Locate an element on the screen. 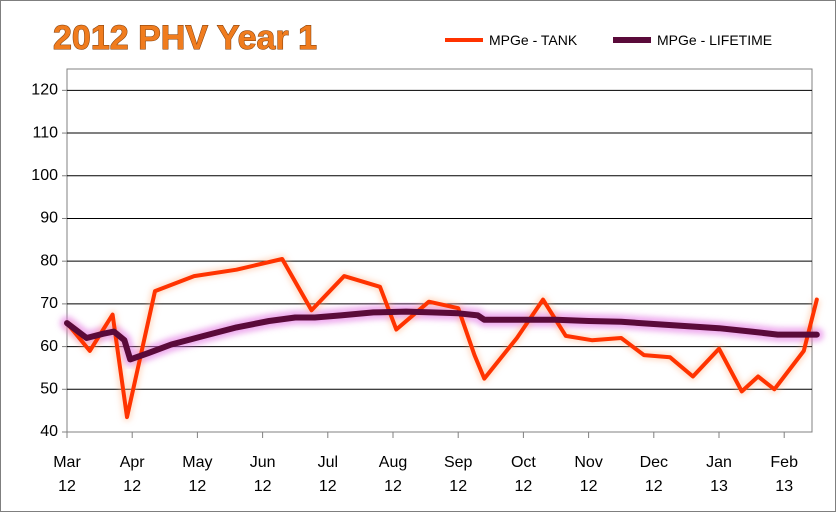 Image resolution: width=836 pixels, height=512 pixels. y-tick-label: 40 is located at coordinates (49, 431).